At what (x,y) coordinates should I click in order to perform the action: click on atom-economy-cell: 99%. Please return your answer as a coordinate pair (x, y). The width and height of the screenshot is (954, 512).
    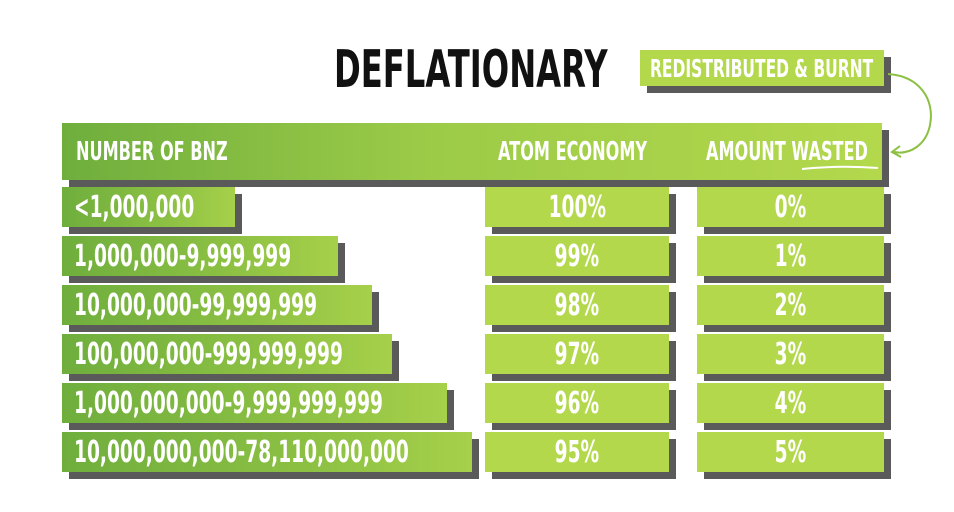
    Looking at the image, I should click on (577, 256).